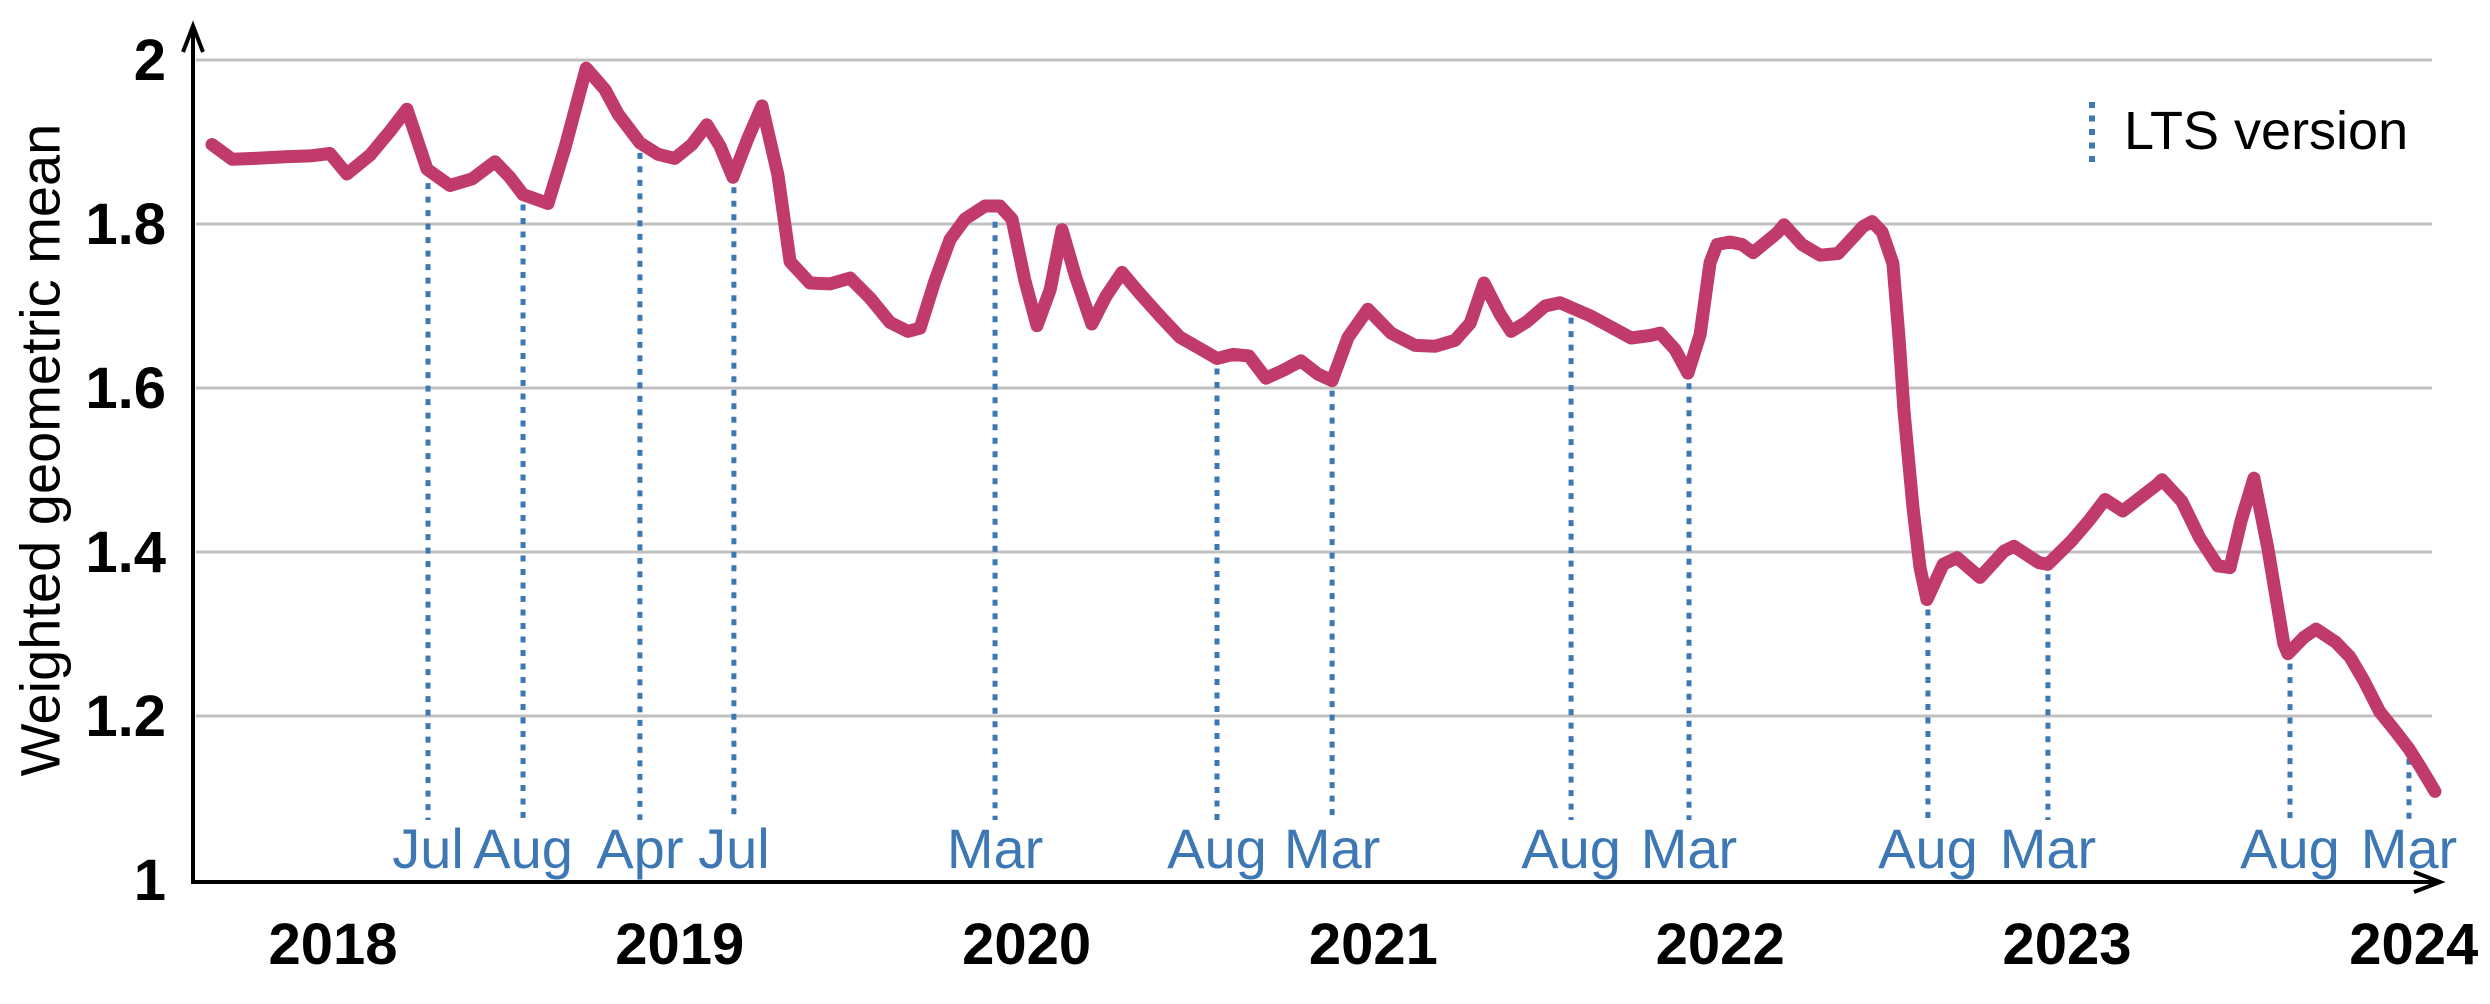  I want to click on legend: LTS version, so click(2247, 134).